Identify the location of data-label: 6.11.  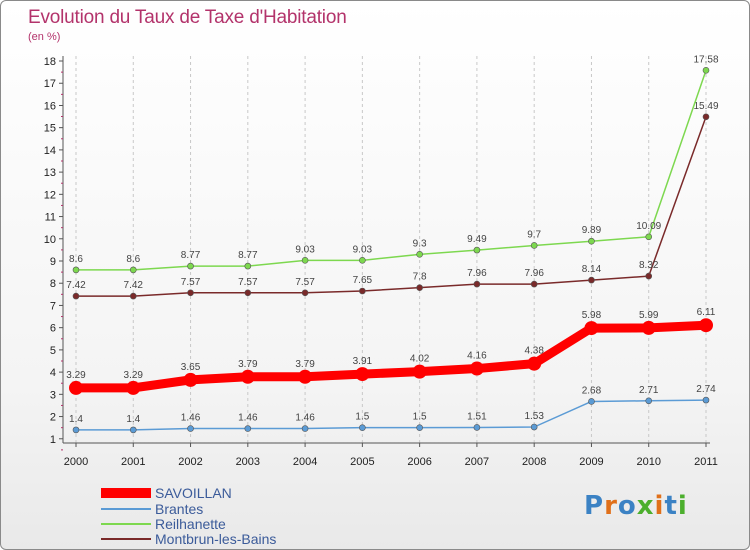
(706, 312).